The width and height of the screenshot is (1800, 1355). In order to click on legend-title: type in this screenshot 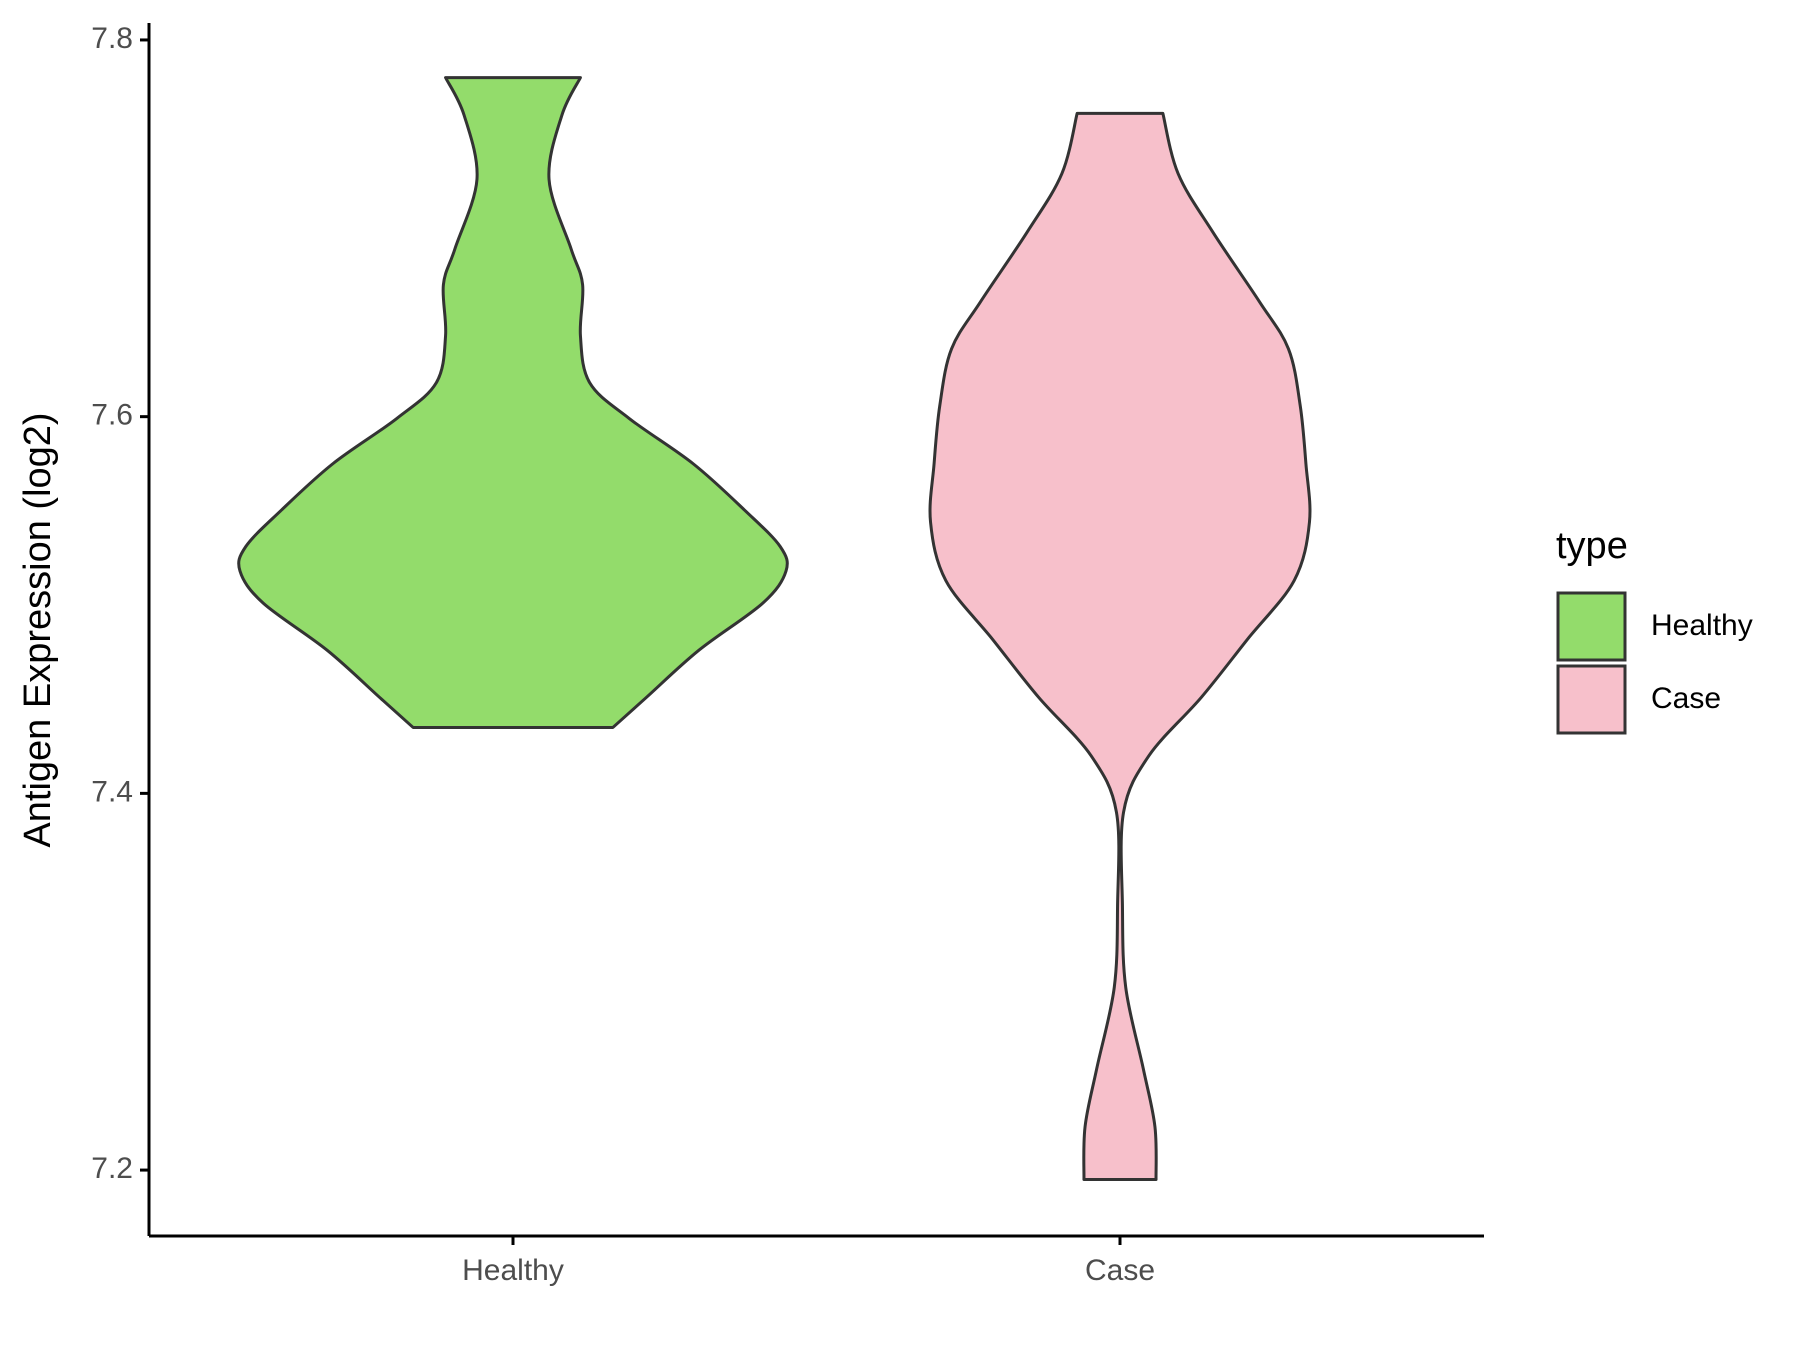, I will do `click(1592, 546)`.